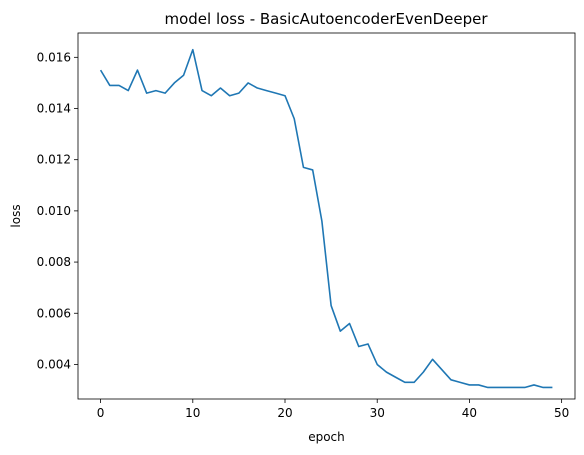 This screenshot has width=584, height=455. I want to click on y-tick-label: 0.014, so click(54, 109).